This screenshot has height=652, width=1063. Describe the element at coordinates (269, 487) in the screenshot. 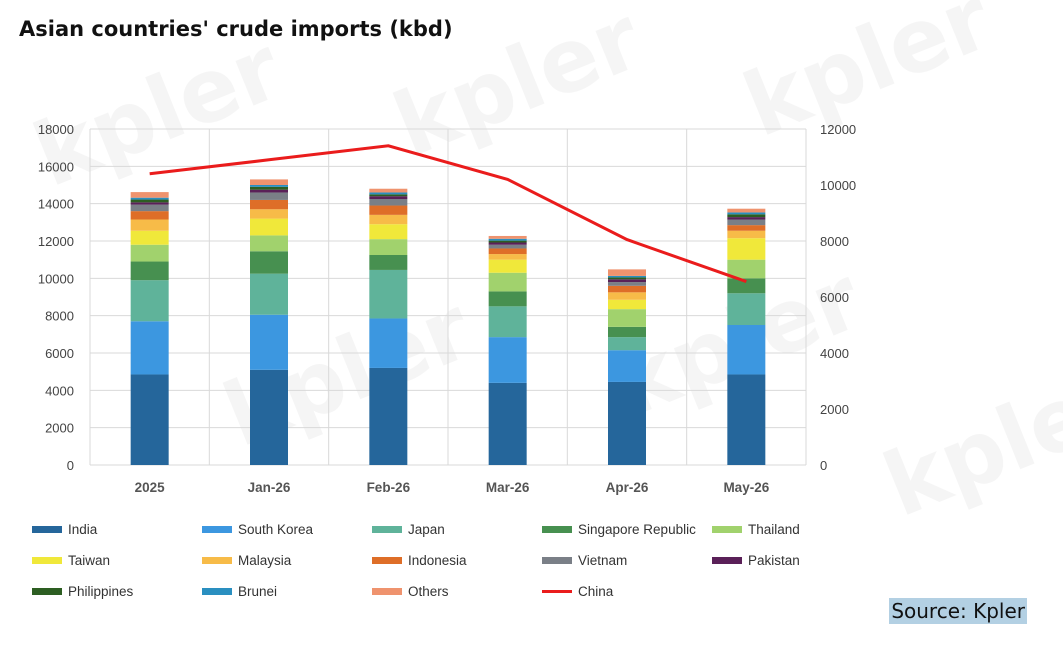

I see `x-tick-label: Jan-26` at that location.